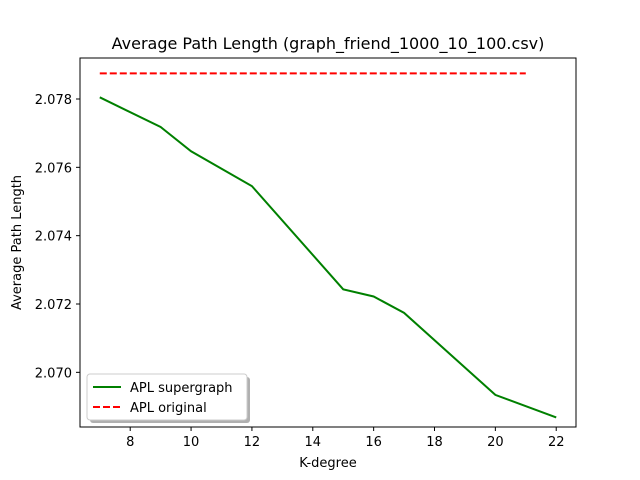 This screenshot has height=480, width=640. What do you see at coordinates (313, 442) in the screenshot?
I see `x-tick-label: 14` at bounding box center [313, 442].